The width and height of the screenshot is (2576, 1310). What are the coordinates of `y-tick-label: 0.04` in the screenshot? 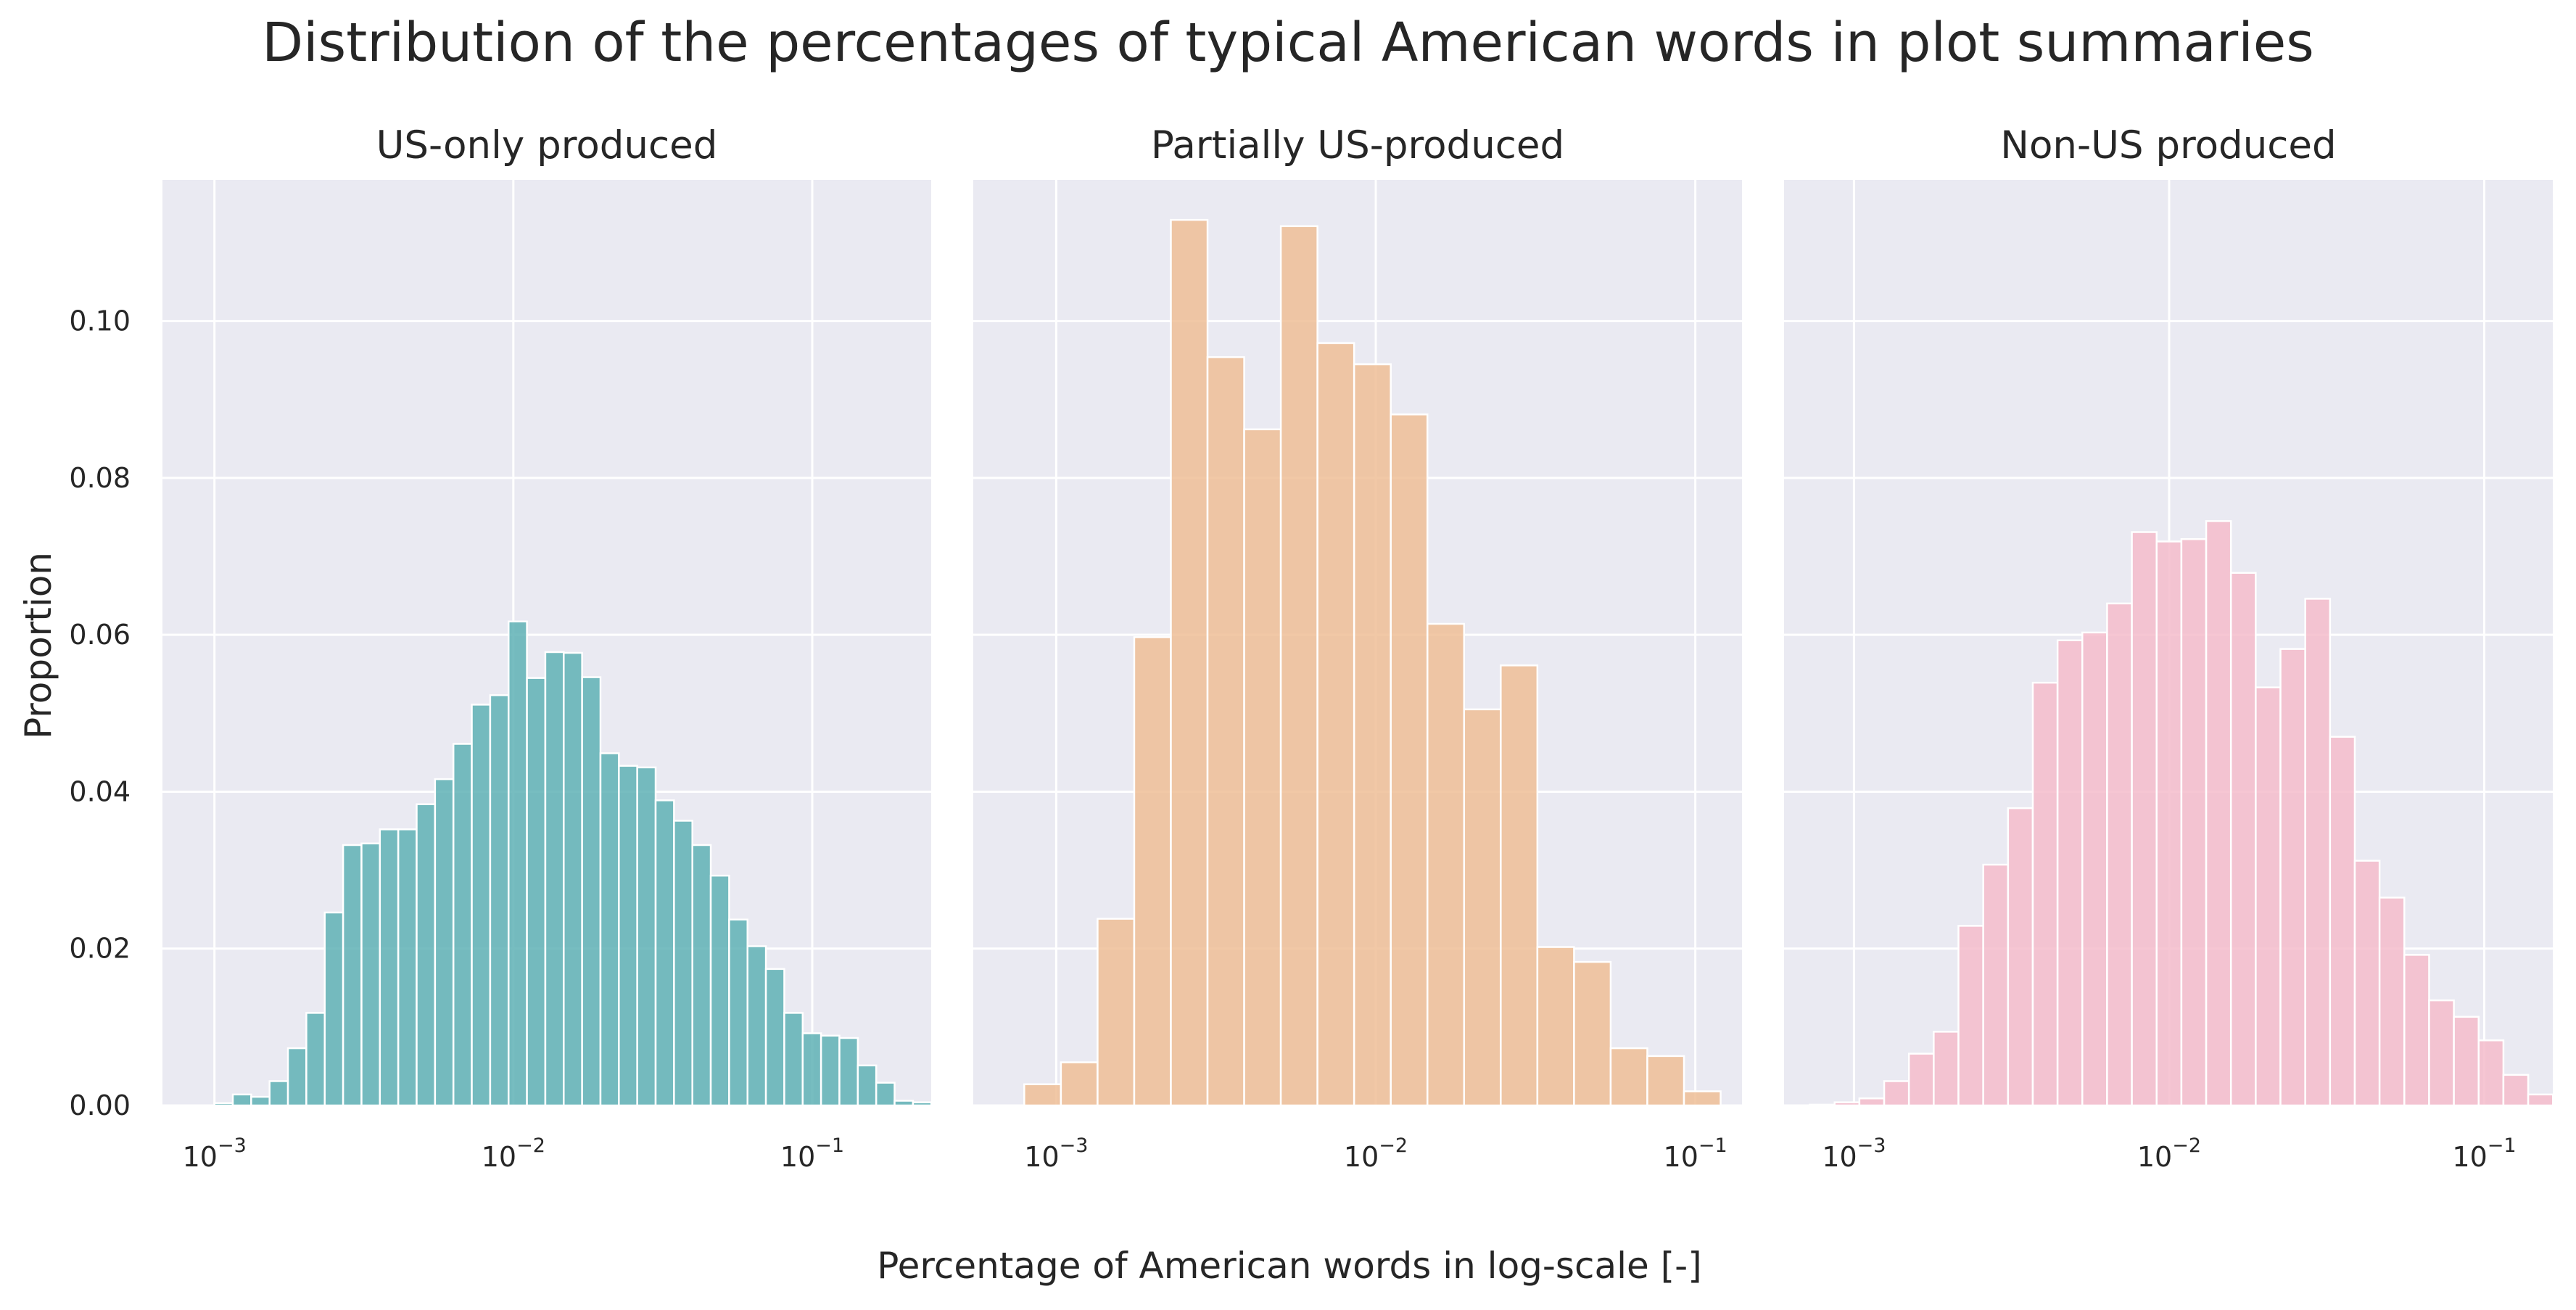 It's located at (100, 791).